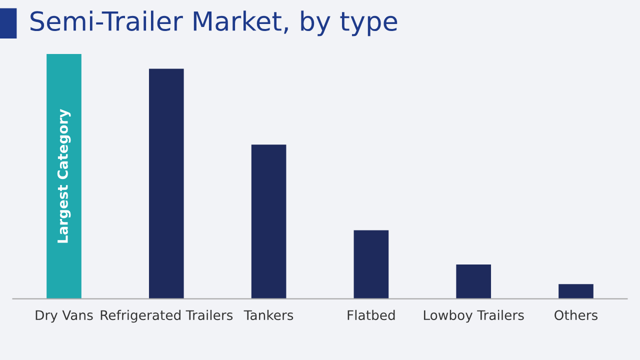 The image size is (640, 360). I want to click on x-tick-label: Flatbed, so click(371, 315).